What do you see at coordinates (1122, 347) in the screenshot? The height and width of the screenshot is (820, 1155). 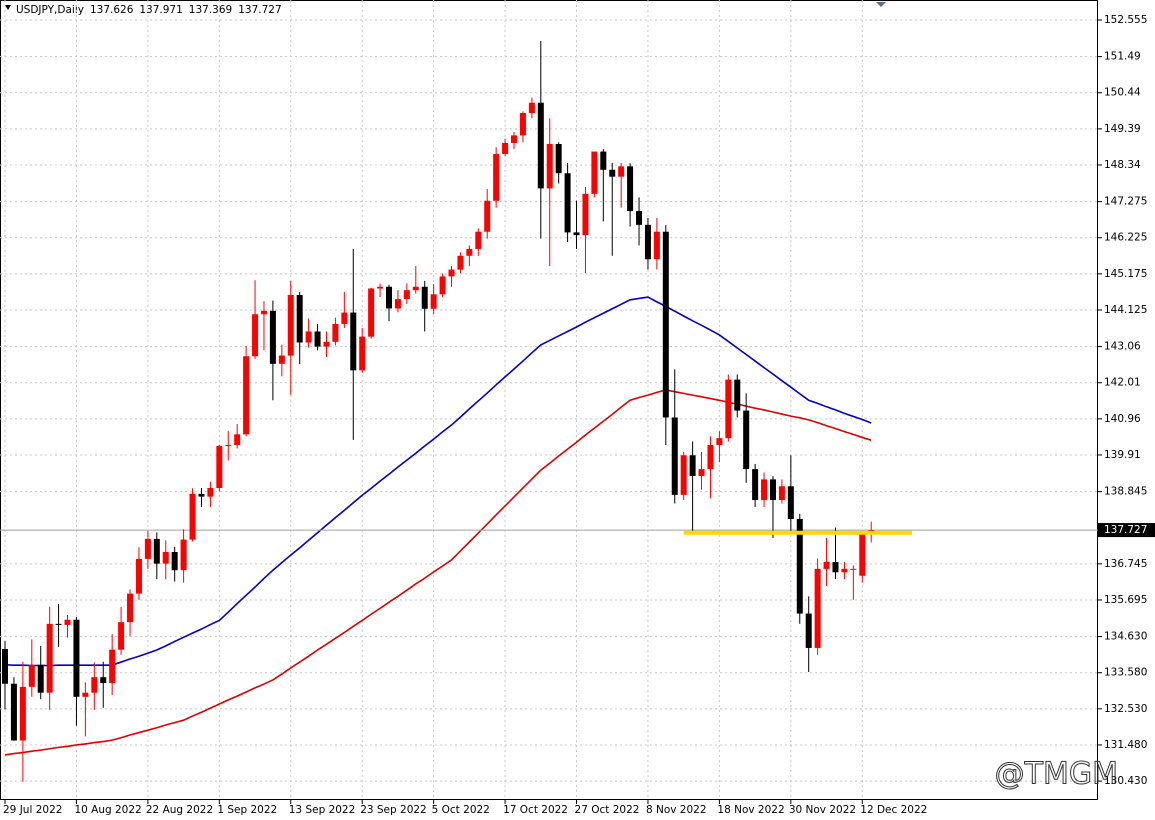 I see `y-tick-label: 143.06` at bounding box center [1122, 347].